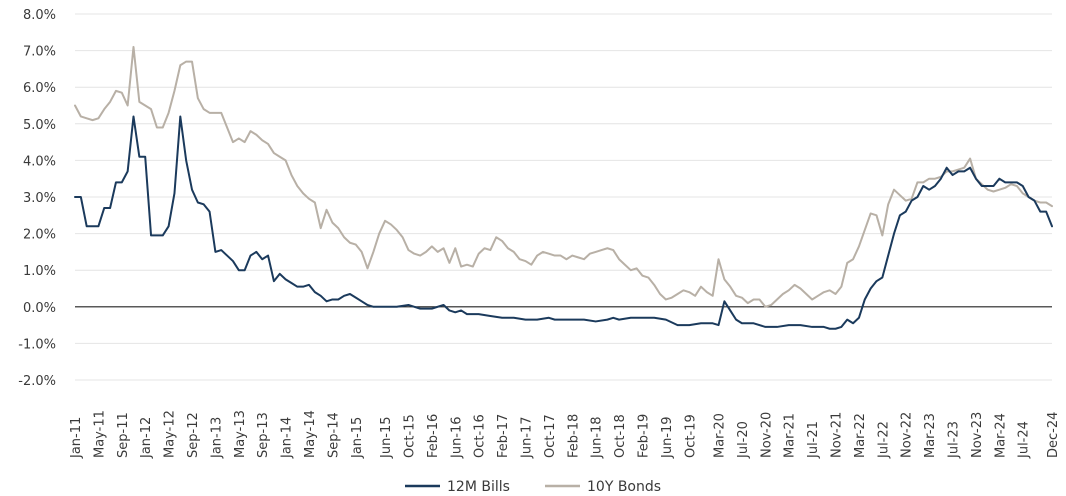 The image size is (1066, 496). What do you see at coordinates (597, 437) in the screenshot?
I see `x-tick-label: Jun-18` at bounding box center [597, 437].